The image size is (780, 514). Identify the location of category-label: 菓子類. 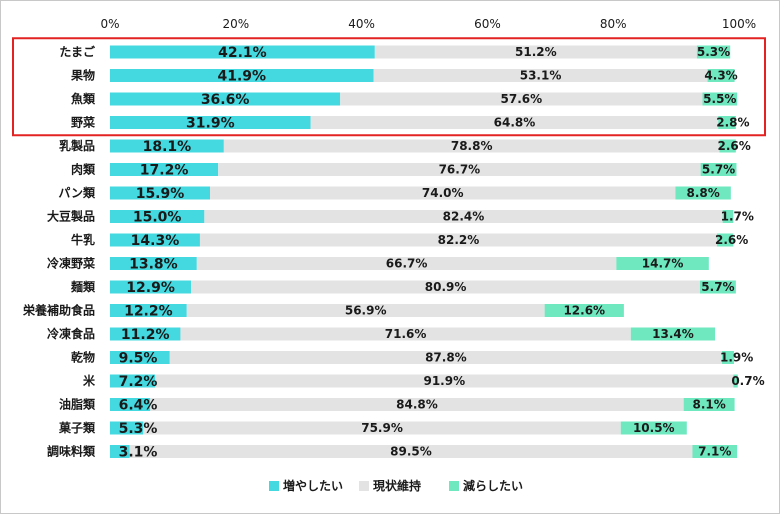
(77, 427).